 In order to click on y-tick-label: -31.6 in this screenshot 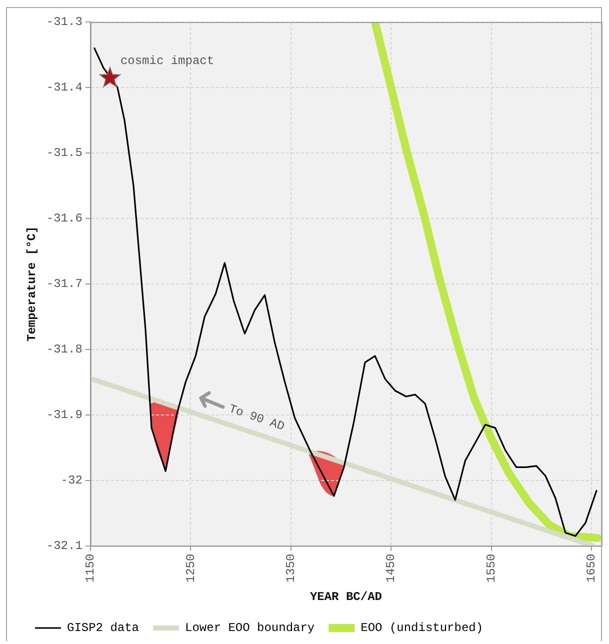, I will do `click(64, 219)`.